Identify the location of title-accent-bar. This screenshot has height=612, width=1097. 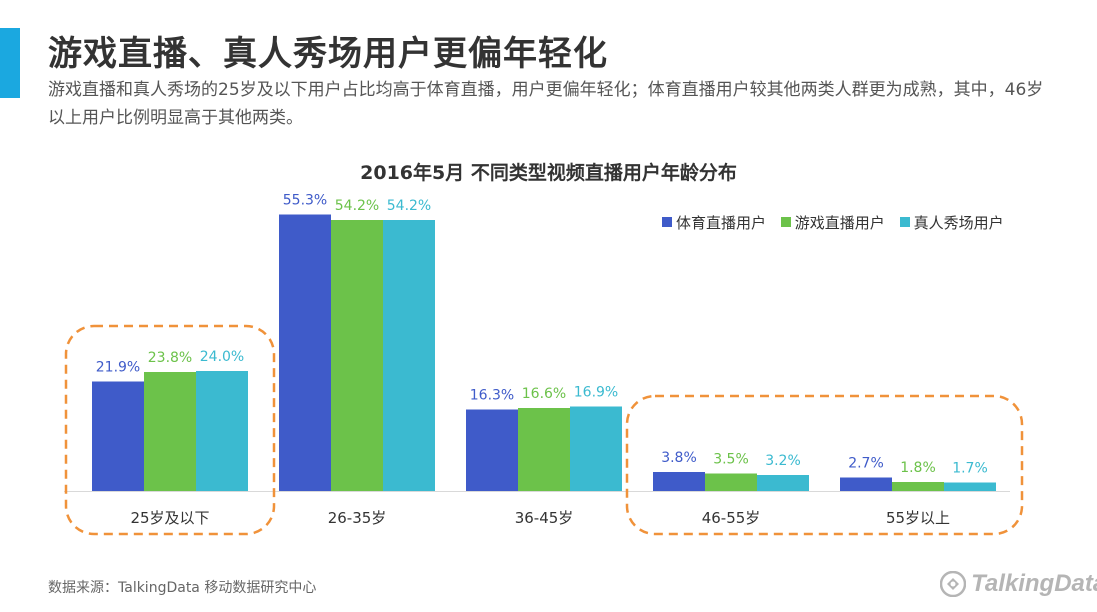
(10, 63).